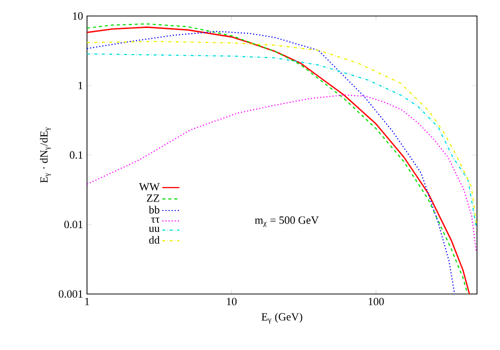  I want to click on legend-label: ττ, so click(155, 220).